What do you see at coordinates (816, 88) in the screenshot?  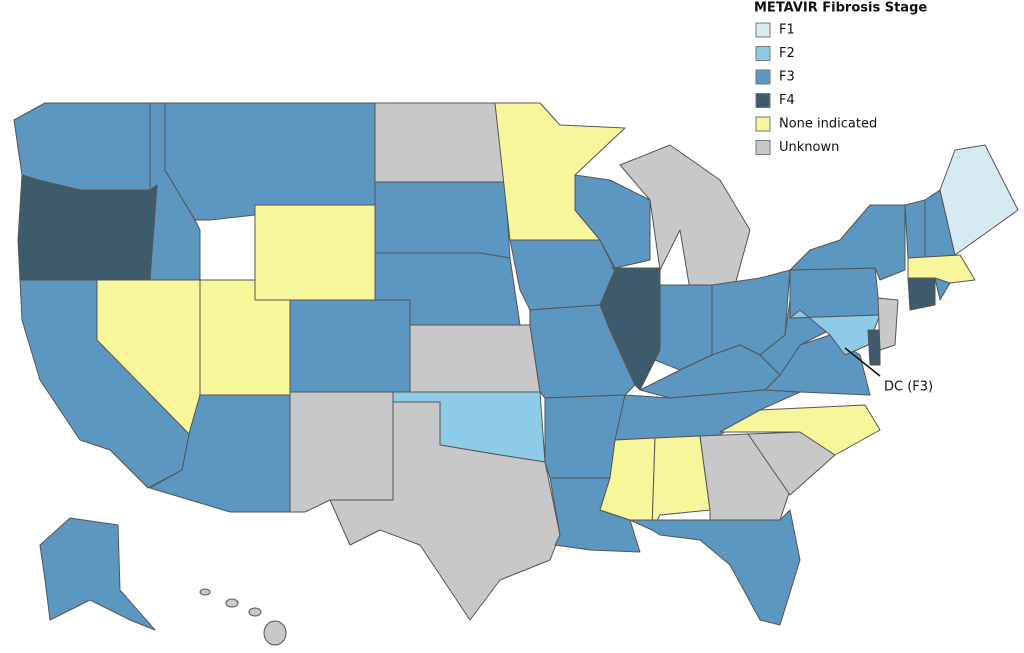 I see `legend: F1 F2 F3 F4 None indicated Unknown` at bounding box center [816, 88].